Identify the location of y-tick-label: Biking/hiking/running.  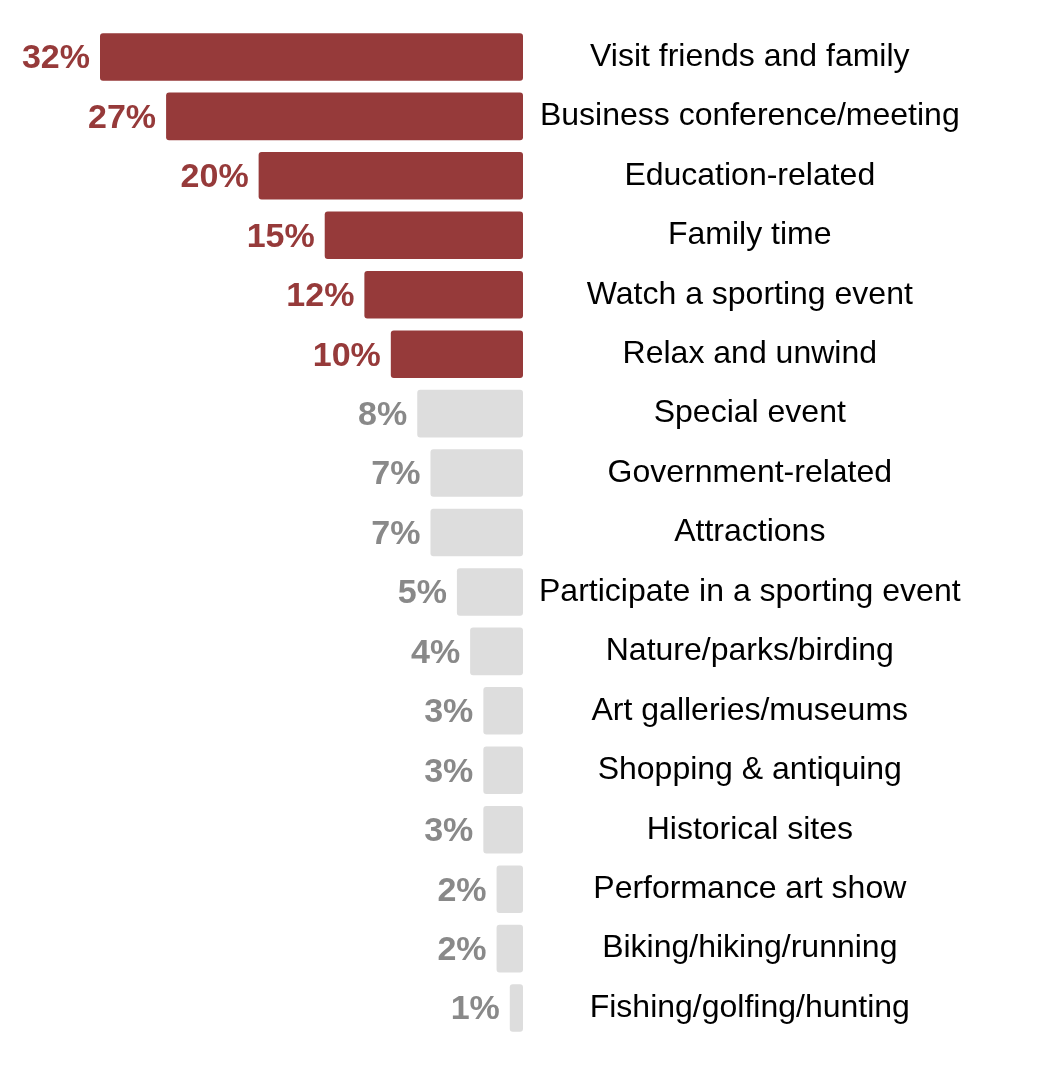
(750, 946).